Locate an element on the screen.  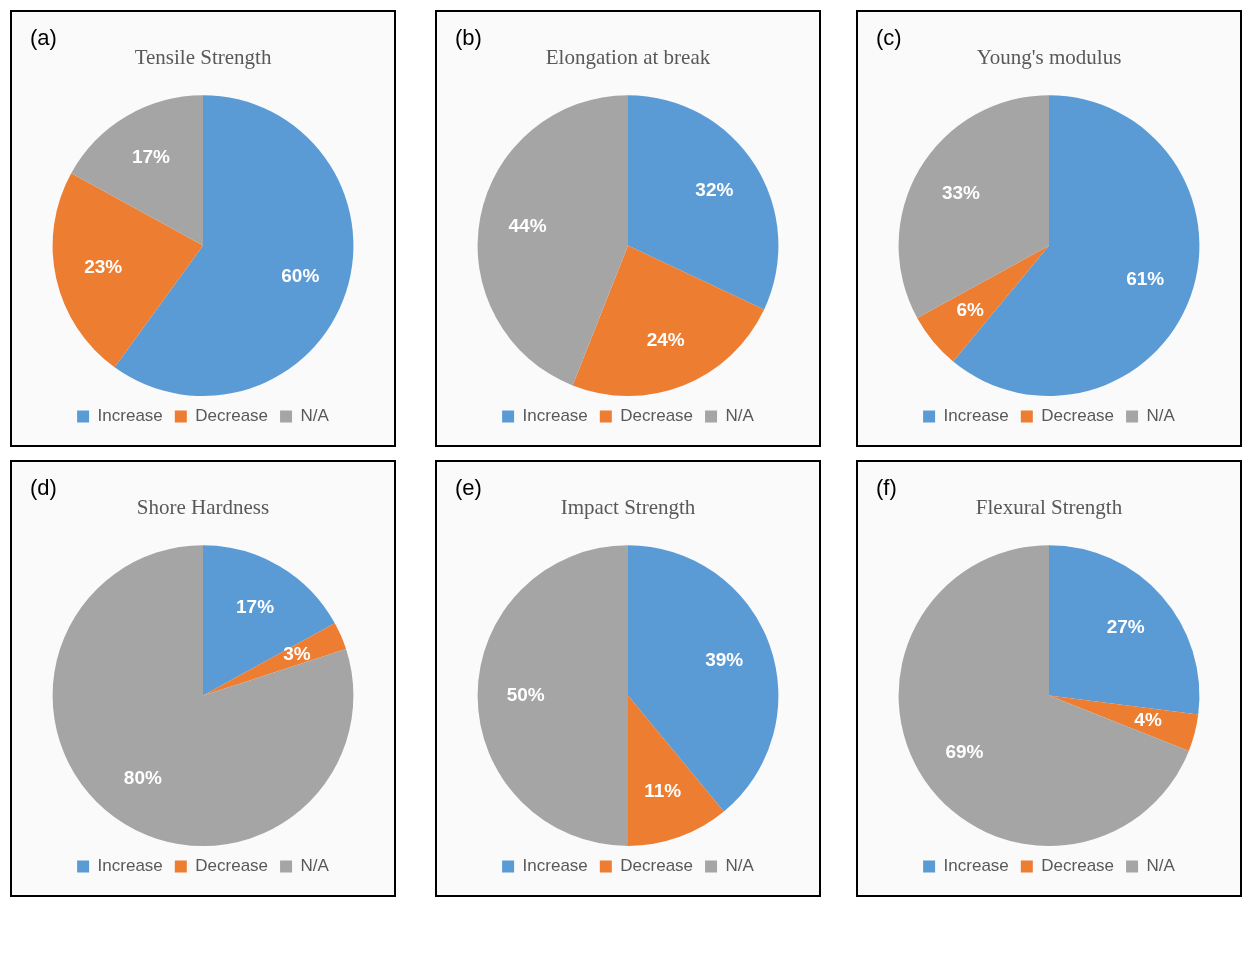
chart-title: Shore Hardness is located at coordinates (203, 507).